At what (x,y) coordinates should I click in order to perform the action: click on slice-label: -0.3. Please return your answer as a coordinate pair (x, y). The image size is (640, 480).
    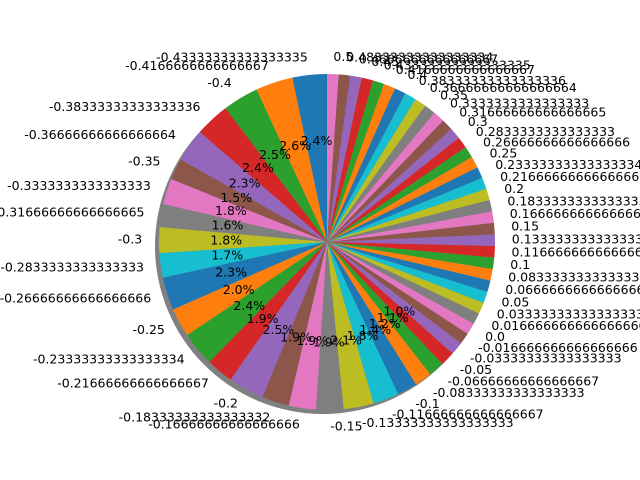
    Looking at the image, I should click on (130, 239).